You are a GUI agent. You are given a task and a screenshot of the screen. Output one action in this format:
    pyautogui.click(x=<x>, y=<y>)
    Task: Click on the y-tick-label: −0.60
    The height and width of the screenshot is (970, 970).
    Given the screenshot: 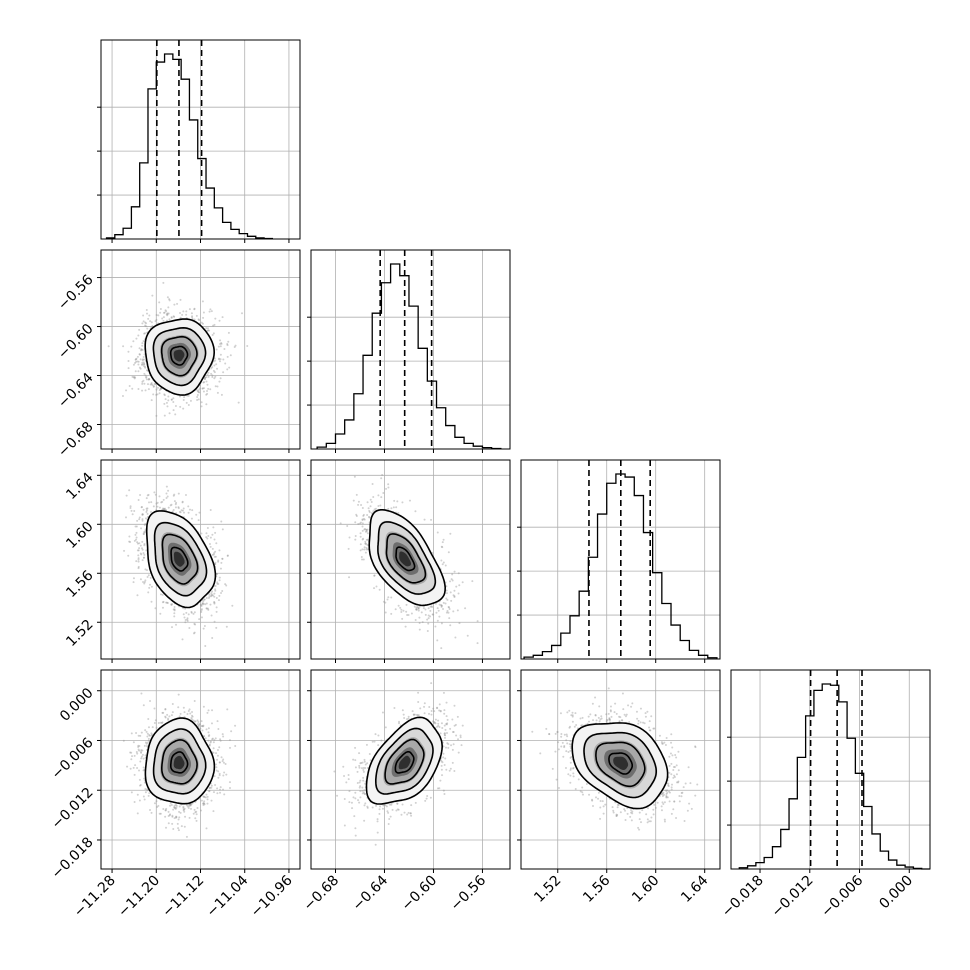 What is the action you would take?
    pyautogui.click(x=76, y=342)
    